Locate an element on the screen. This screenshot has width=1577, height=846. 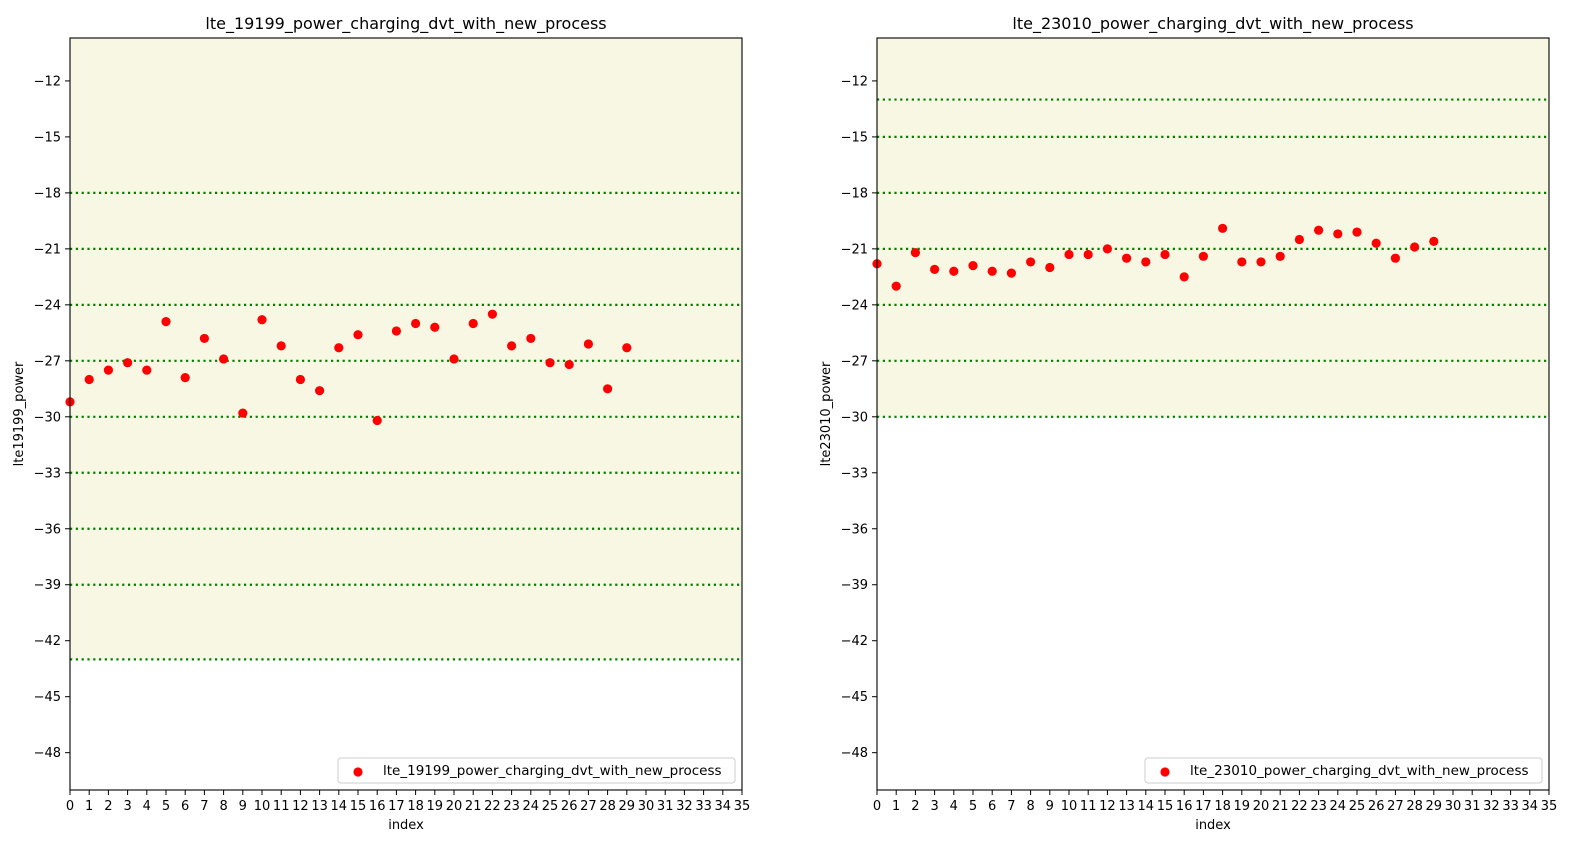
y-tick-label: −27 is located at coordinates (854, 361).